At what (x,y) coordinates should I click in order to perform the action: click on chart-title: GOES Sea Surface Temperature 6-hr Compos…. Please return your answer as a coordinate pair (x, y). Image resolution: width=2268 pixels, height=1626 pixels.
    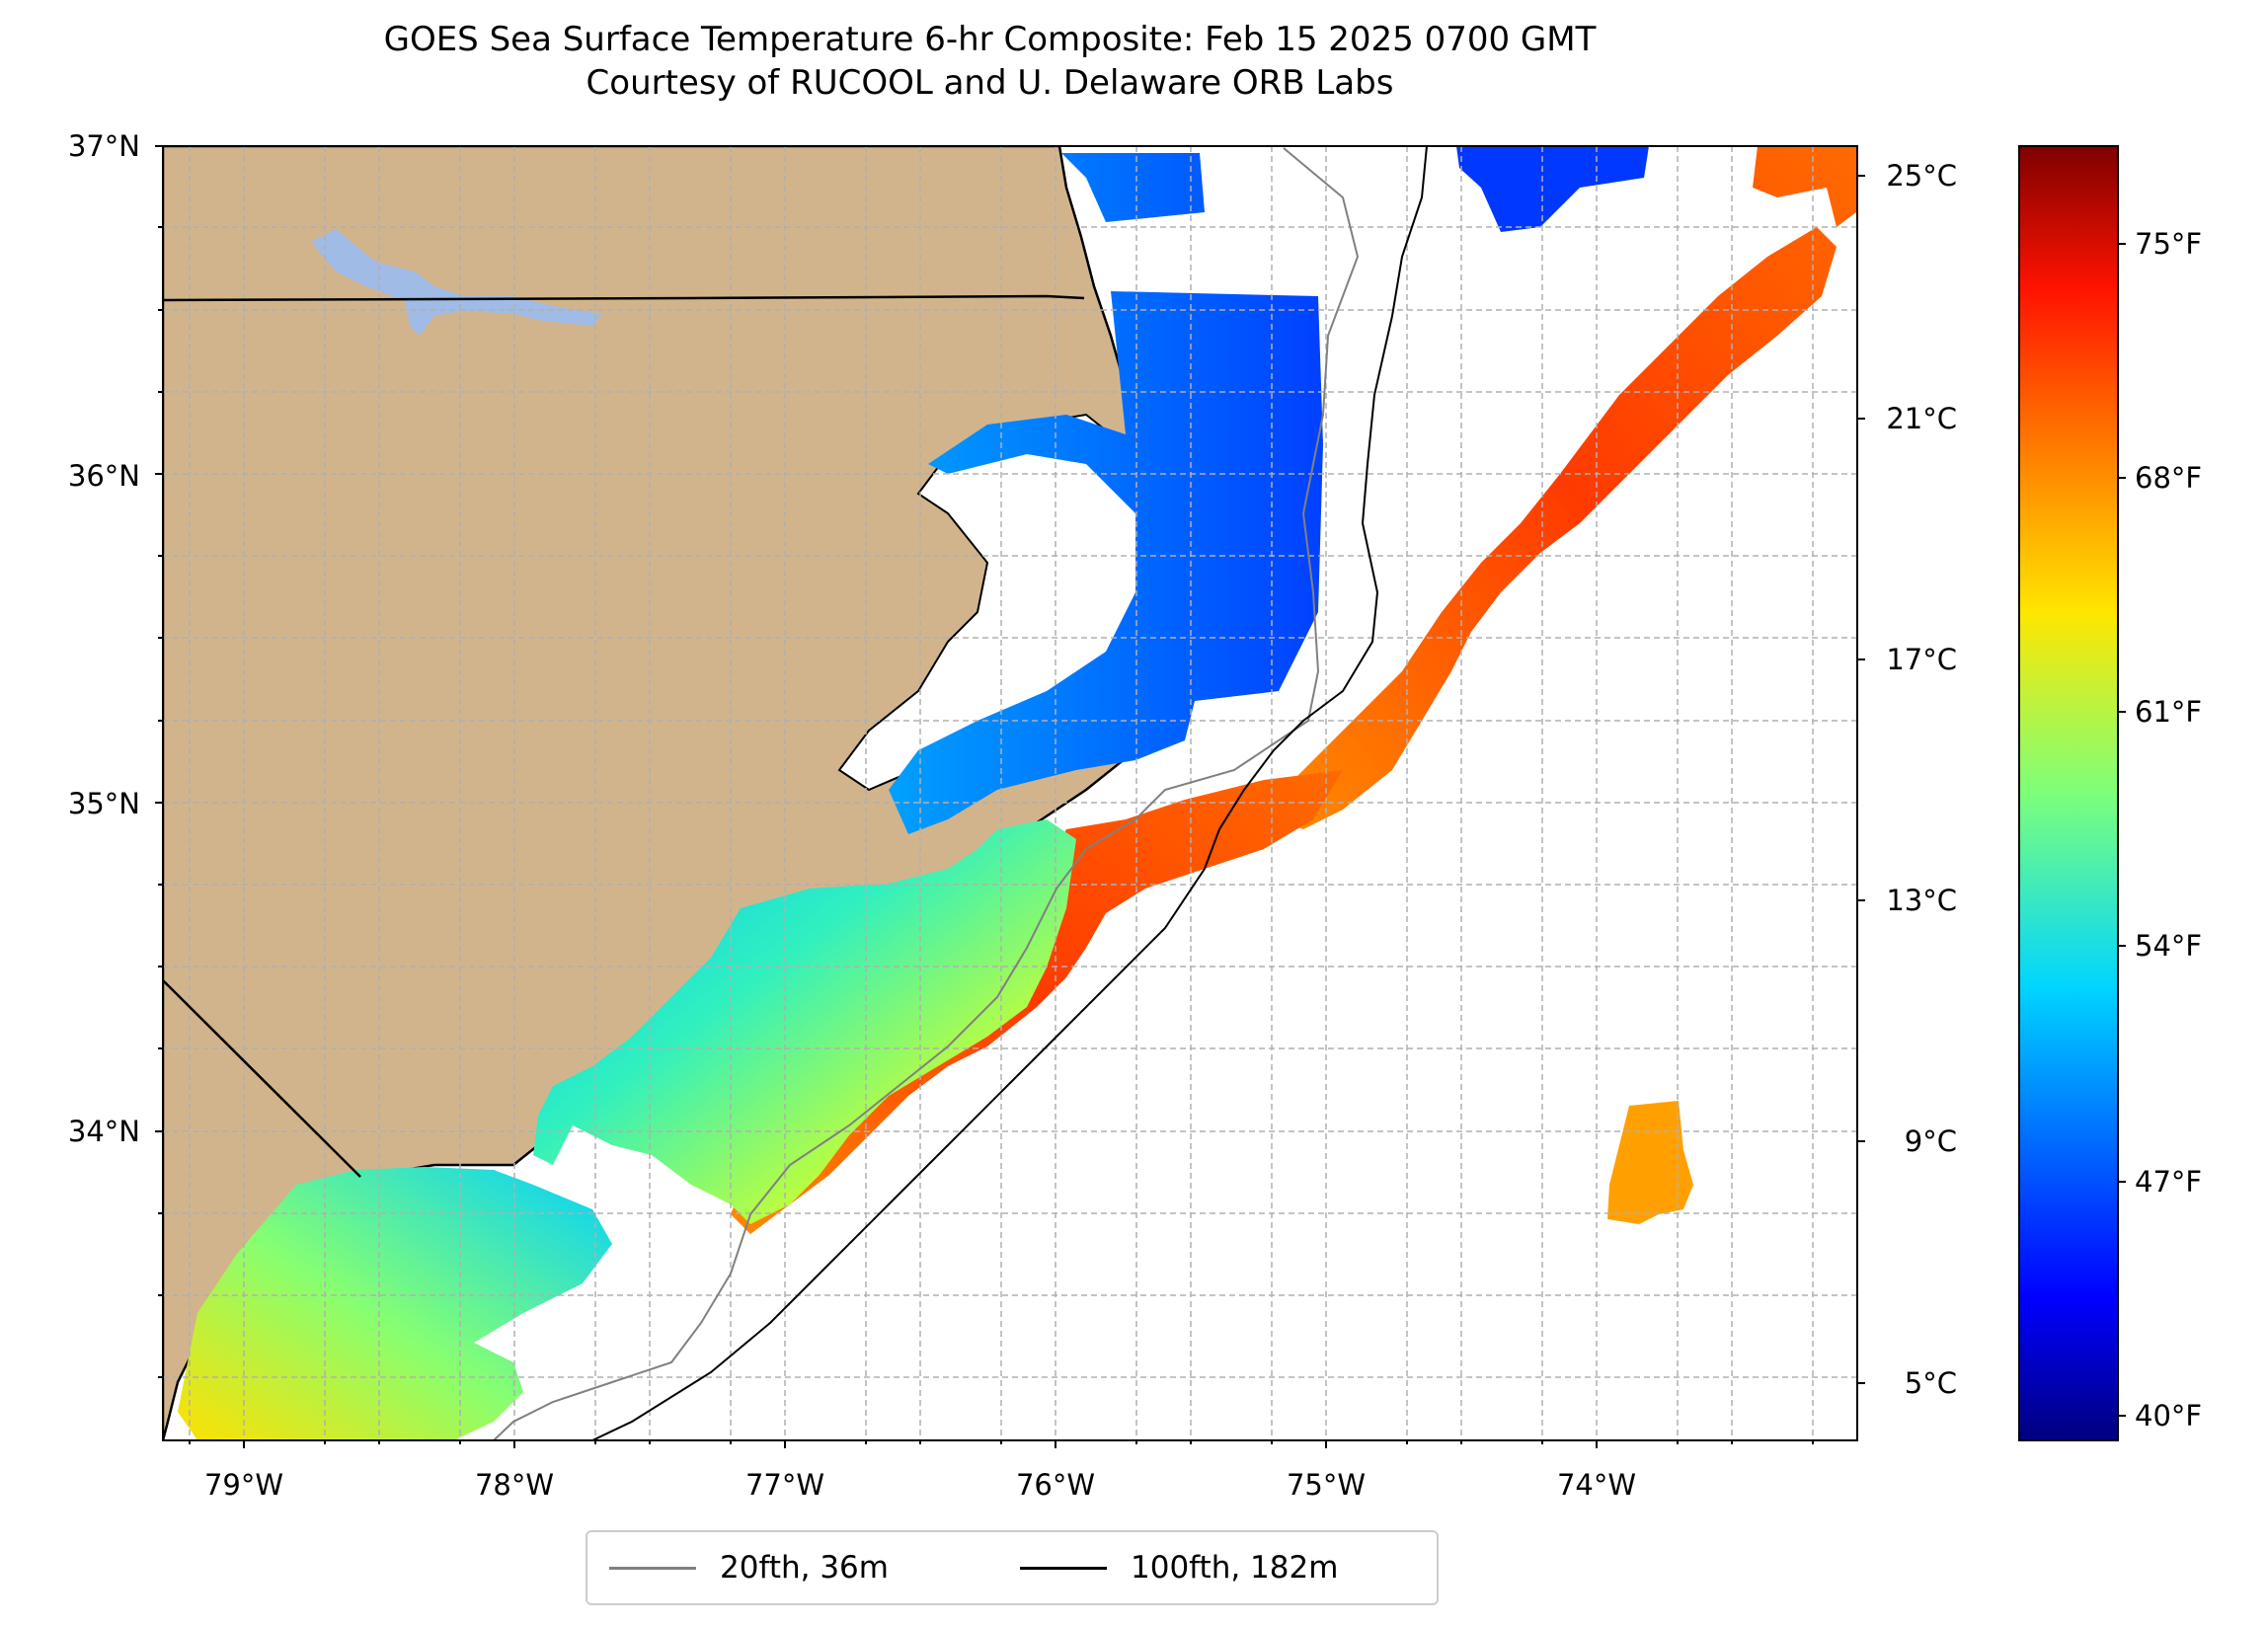
    Looking at the image, I should click on (990, 39).